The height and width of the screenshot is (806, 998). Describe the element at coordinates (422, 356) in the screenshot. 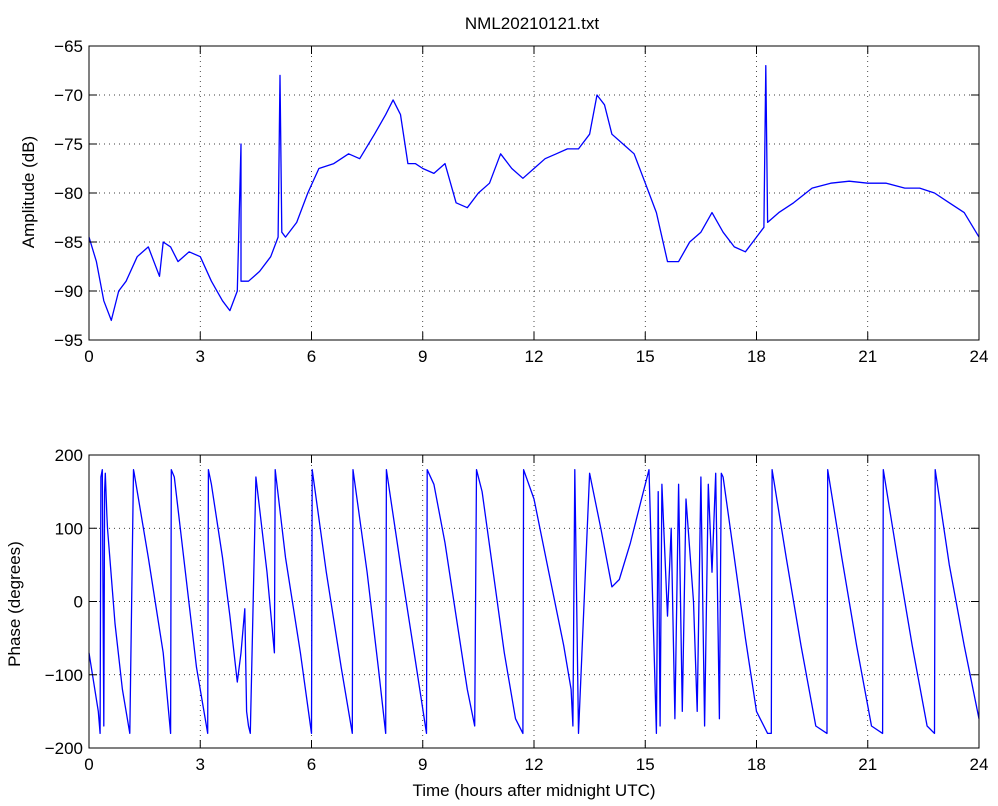

I see `amplitude-x-tick-label: 9` at that location.